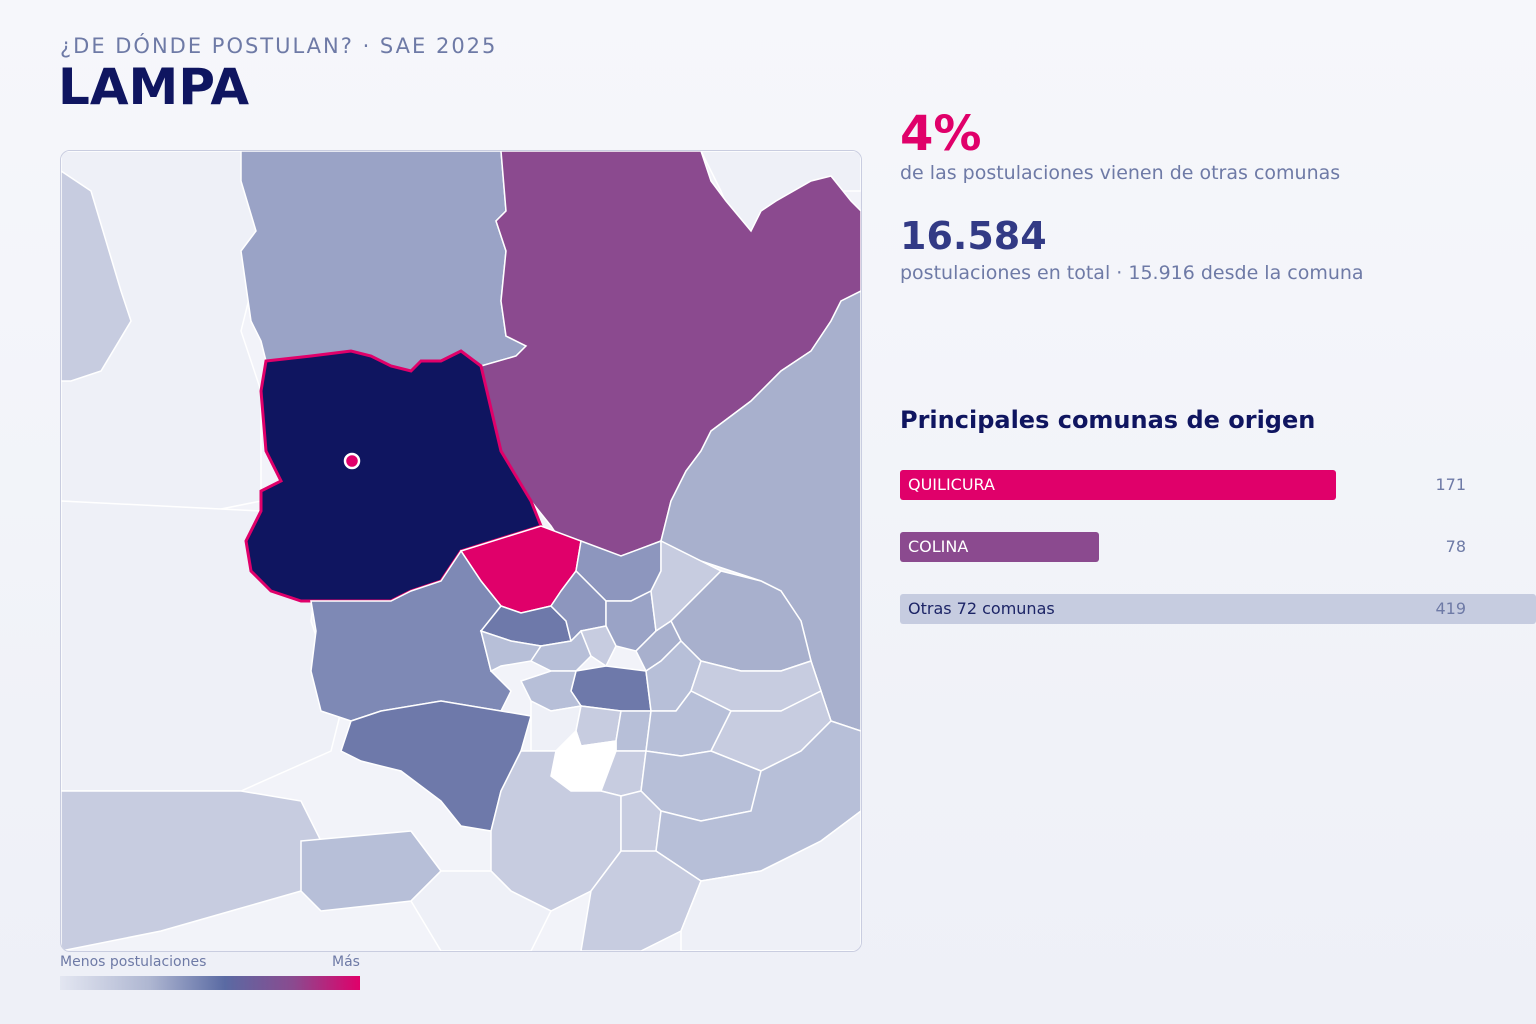 Image resolution: width=1536 pixels, height=1024 pixels. What do you see at coordinates (941, 134) in the screenshot?
I see `external-share-value: 4%` at bounding box center [941, 134].